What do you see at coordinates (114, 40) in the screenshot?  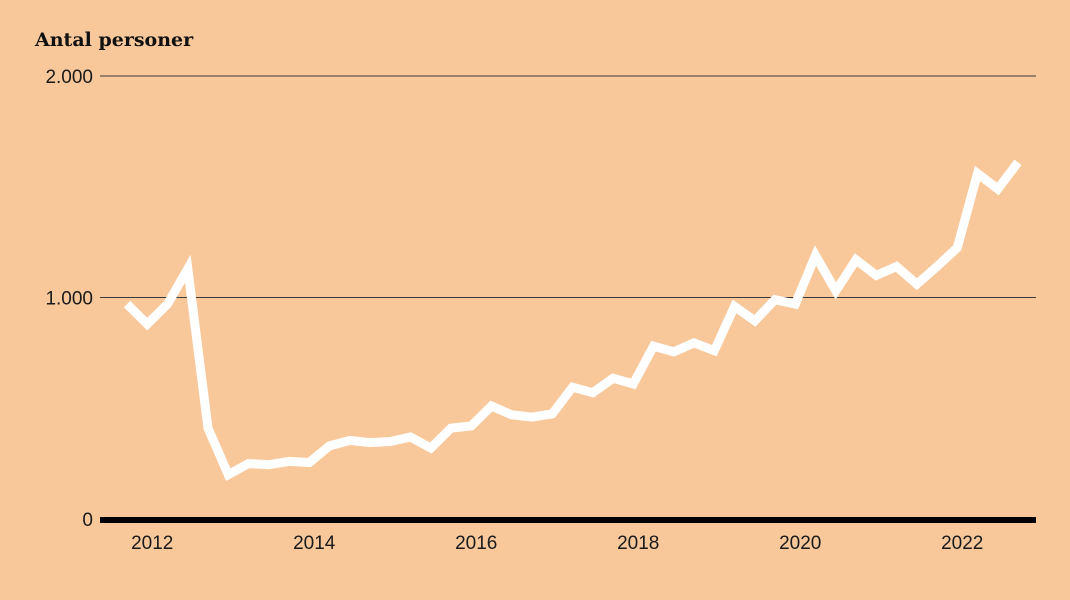 I see `y-axis-title: Antal personer` at bounding box center [114, 40].